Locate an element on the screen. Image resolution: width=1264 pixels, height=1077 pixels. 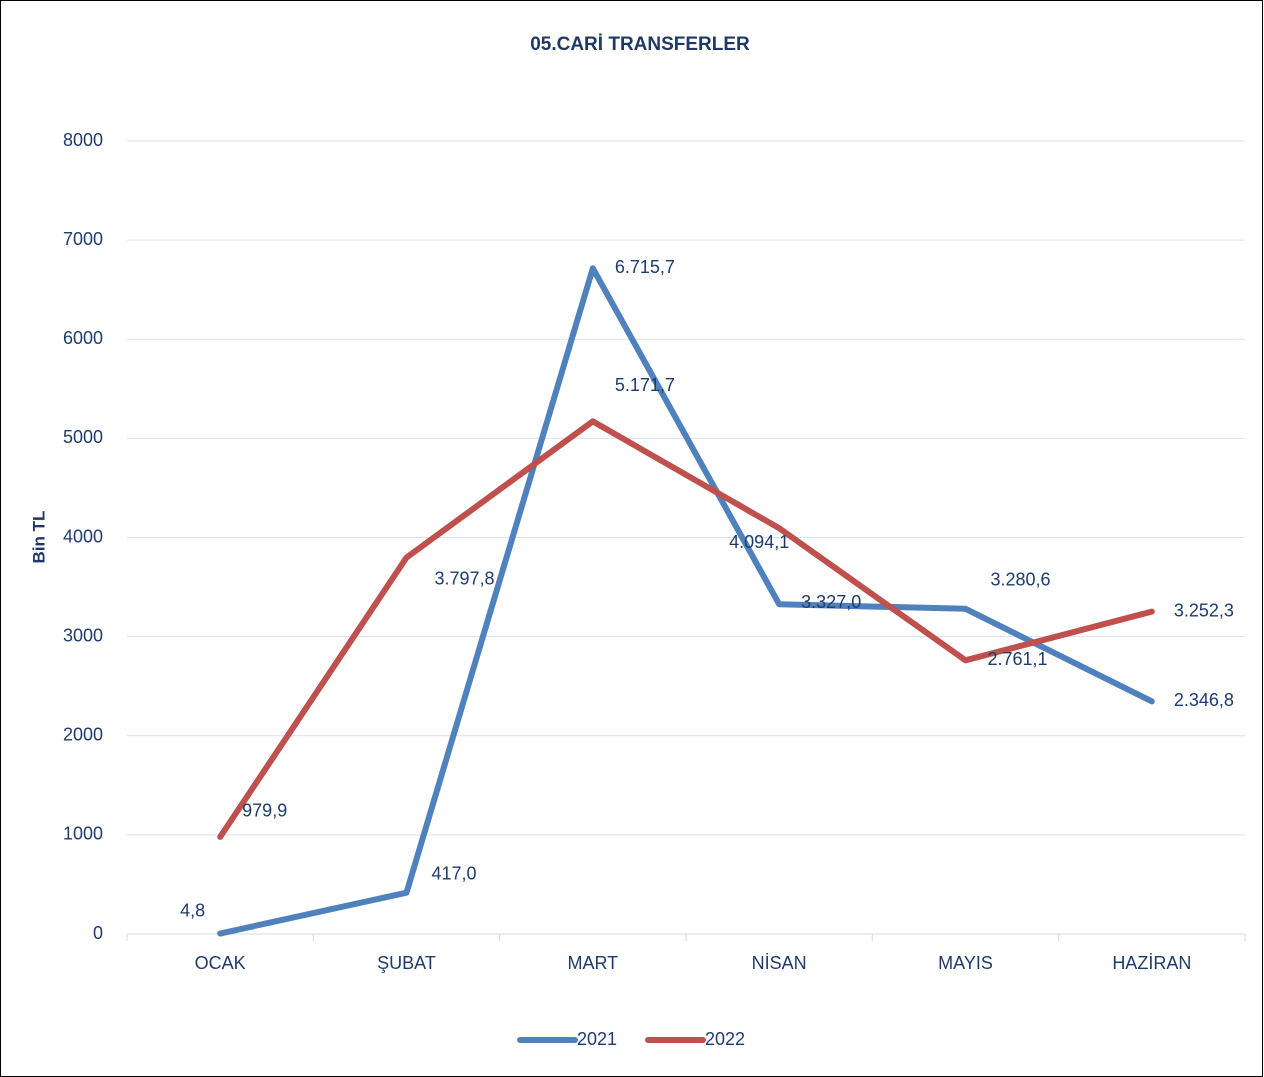
data-label: 4.094,1 is located at coordinates (759, 542).